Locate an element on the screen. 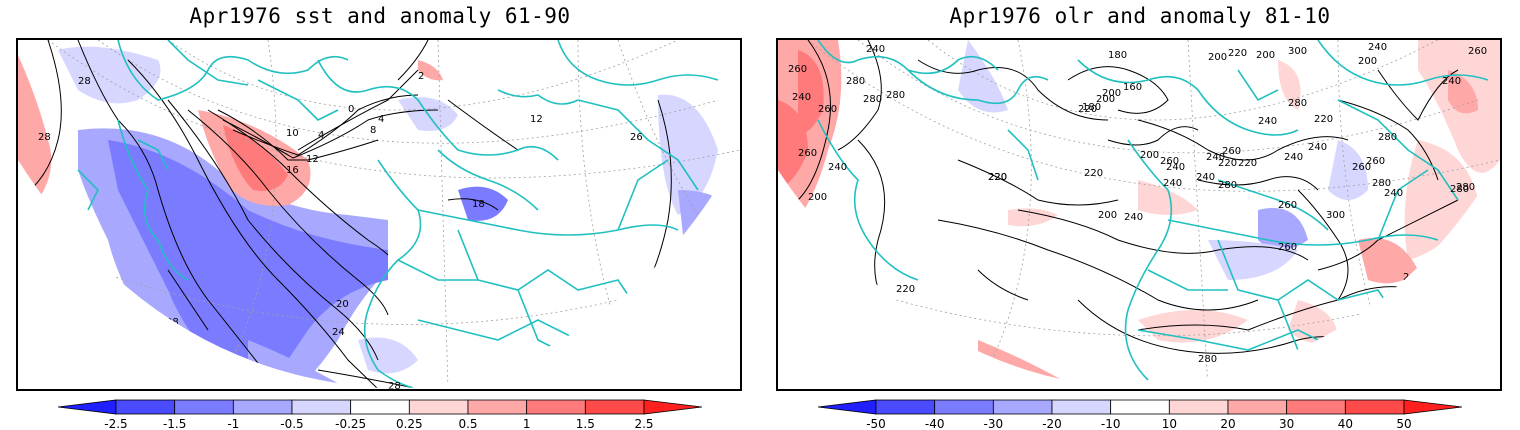  olr-colorbar-tick-label: -30 is located at coordinates (994, 423).